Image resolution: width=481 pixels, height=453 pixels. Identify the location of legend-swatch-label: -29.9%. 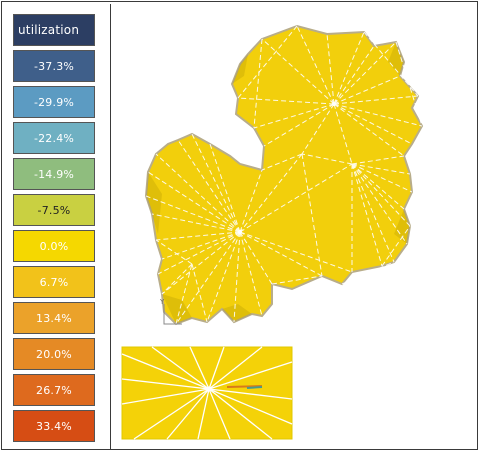
(54, 102).